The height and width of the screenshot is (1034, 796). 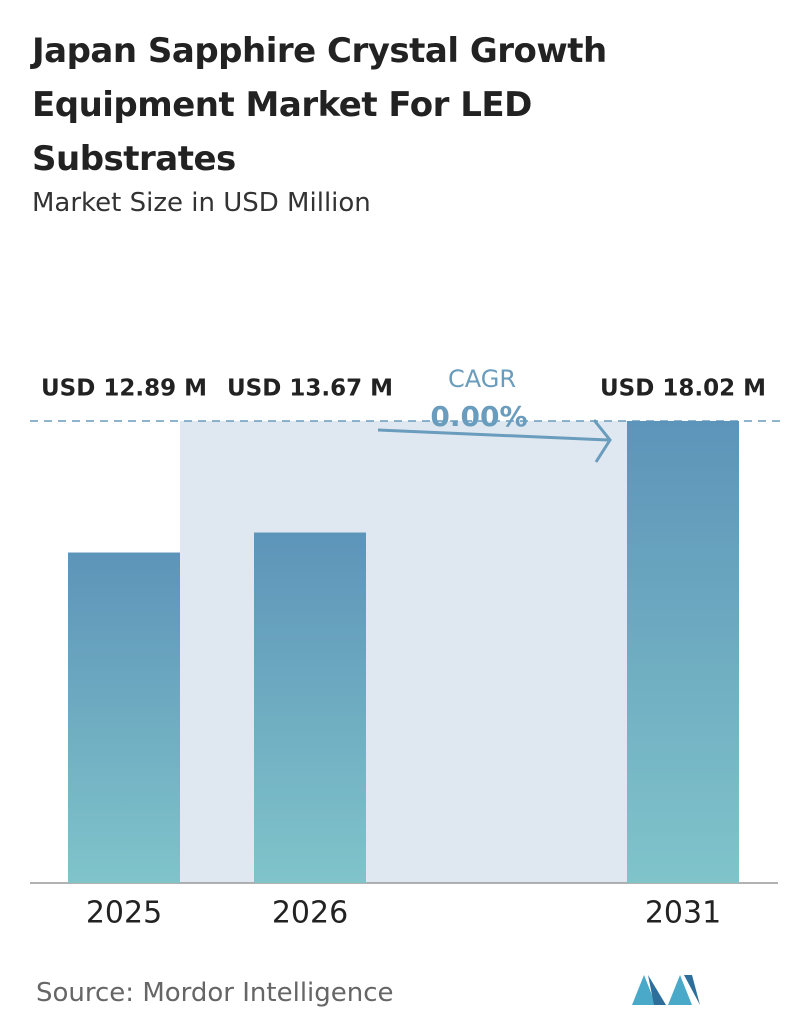 I want to click on cagr-value: 0.00%, so click(x=478, y=416).